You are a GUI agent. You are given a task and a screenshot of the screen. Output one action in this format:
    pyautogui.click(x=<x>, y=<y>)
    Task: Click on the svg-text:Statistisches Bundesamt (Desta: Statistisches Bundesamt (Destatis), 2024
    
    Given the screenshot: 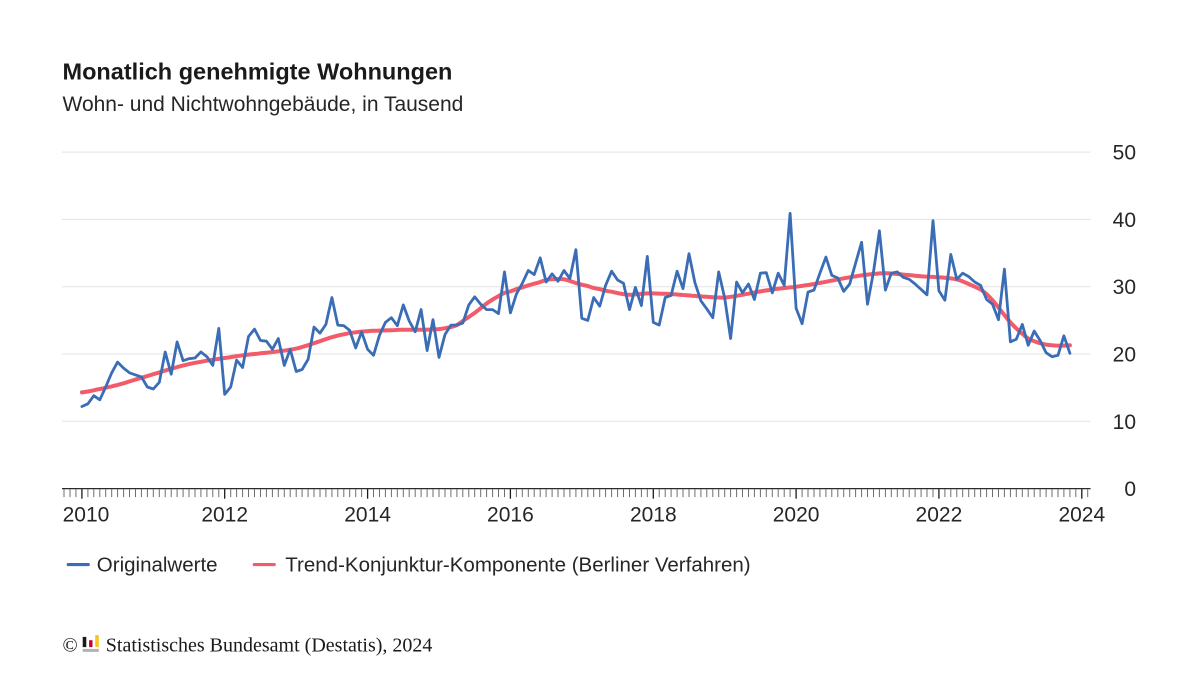 What is the action you would take?
    pyautogui.click(x=269, y=646)
    